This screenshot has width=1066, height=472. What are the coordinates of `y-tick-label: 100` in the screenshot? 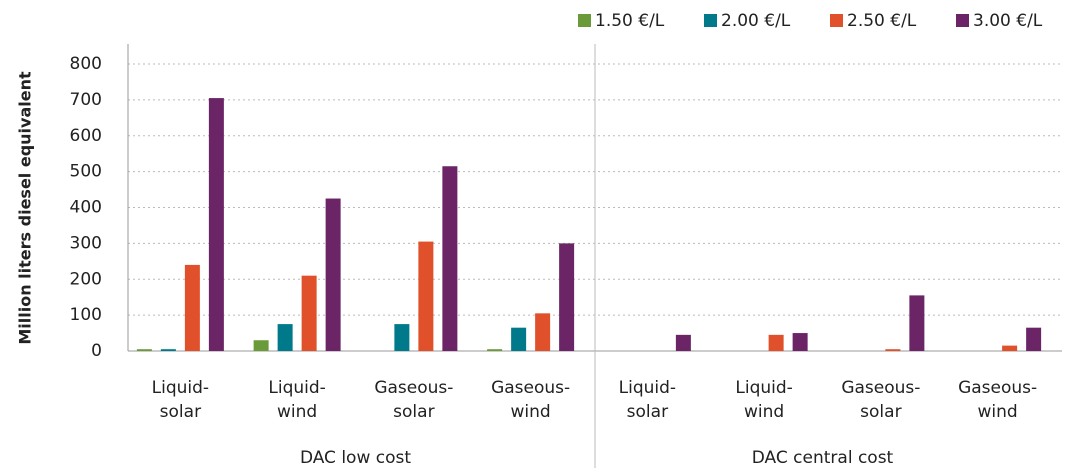 It's located at (86, 315).